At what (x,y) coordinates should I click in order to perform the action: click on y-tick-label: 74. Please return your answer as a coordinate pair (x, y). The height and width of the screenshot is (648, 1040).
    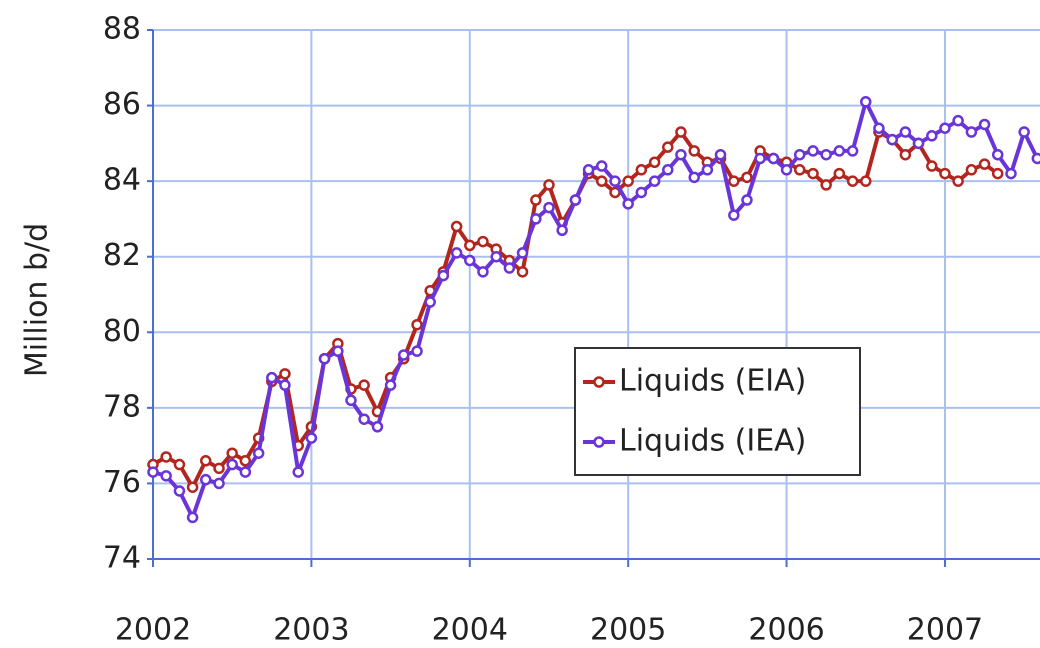
    Looking at the image, I should click on (122, 558).